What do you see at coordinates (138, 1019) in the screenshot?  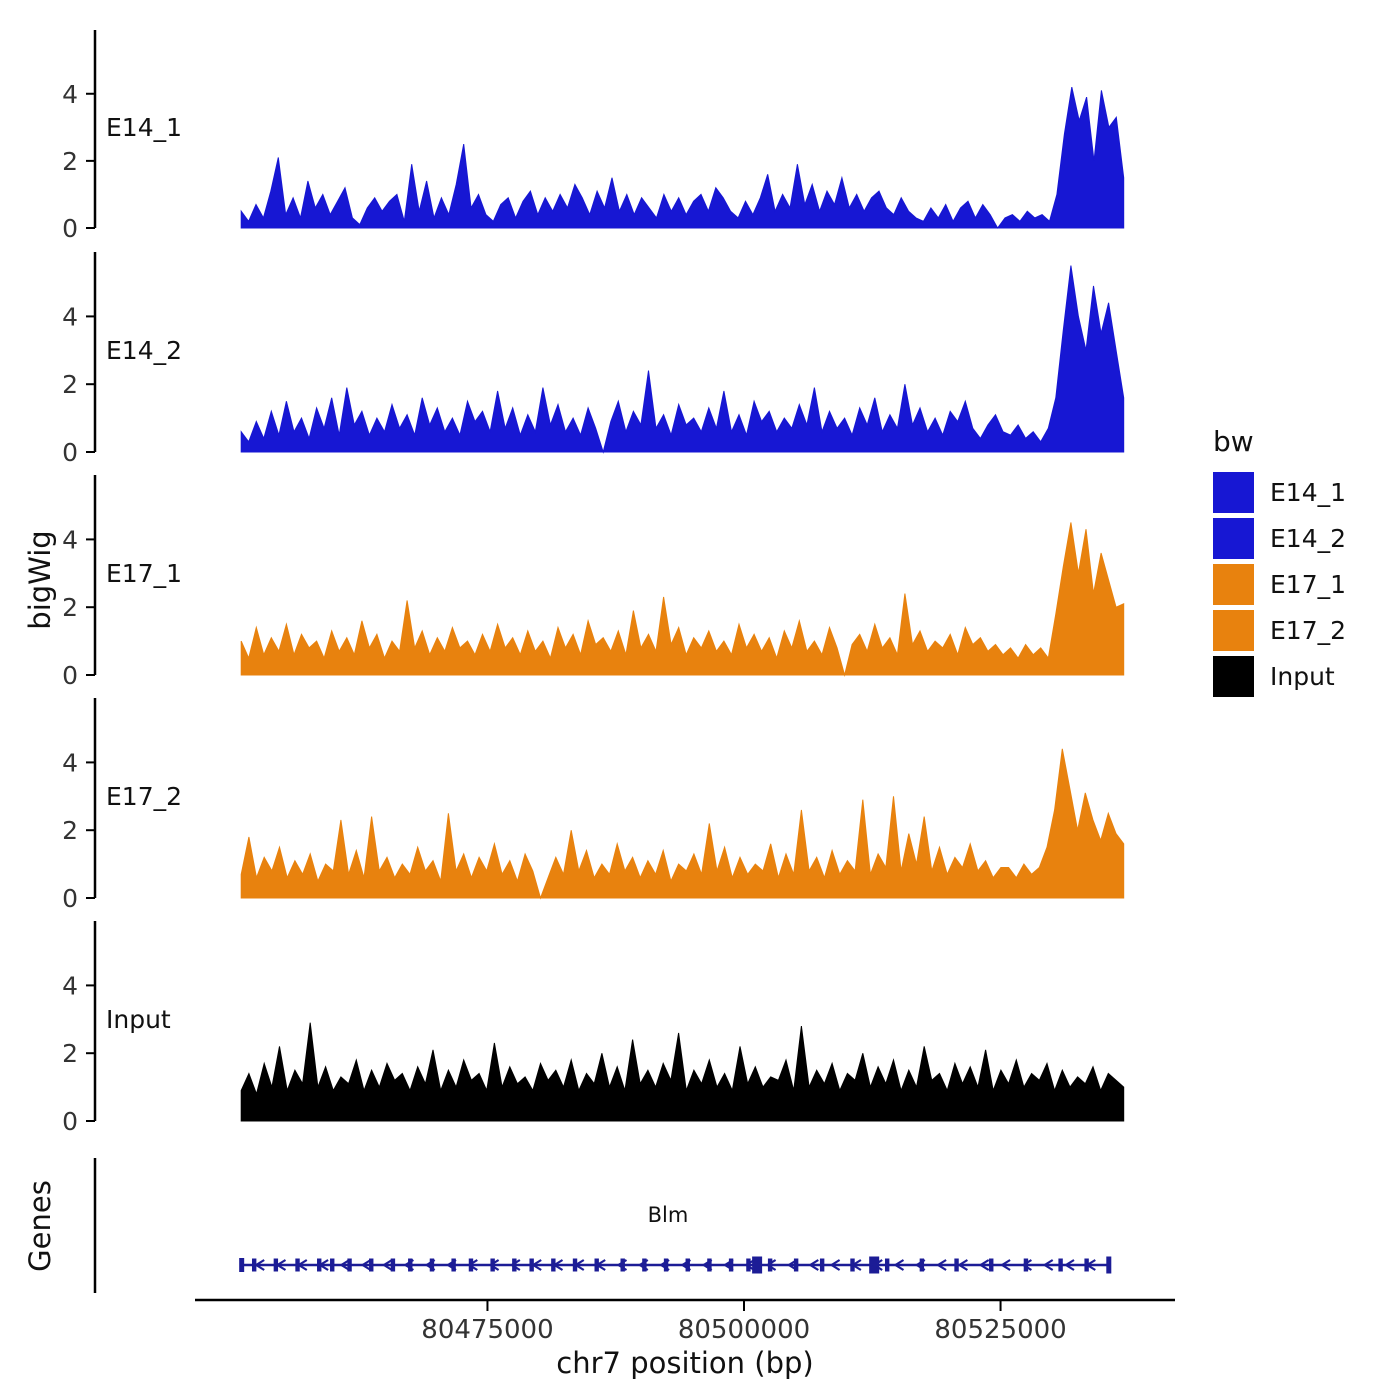 I see `track-label-input: Input` at bounding box center [138, 1019].